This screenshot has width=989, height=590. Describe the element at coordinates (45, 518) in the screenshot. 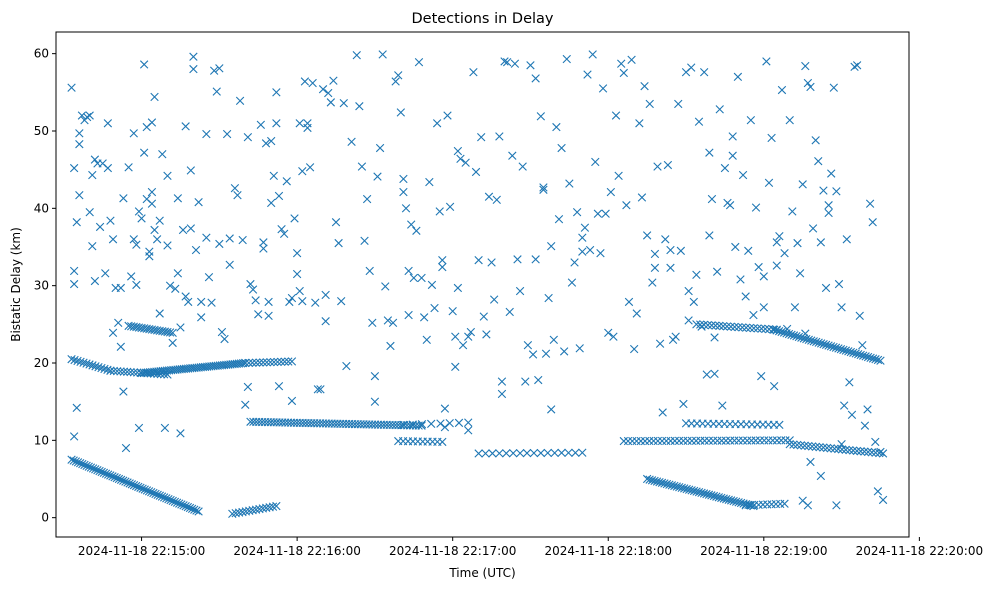

I see `y-tick-label: 0` at that location.